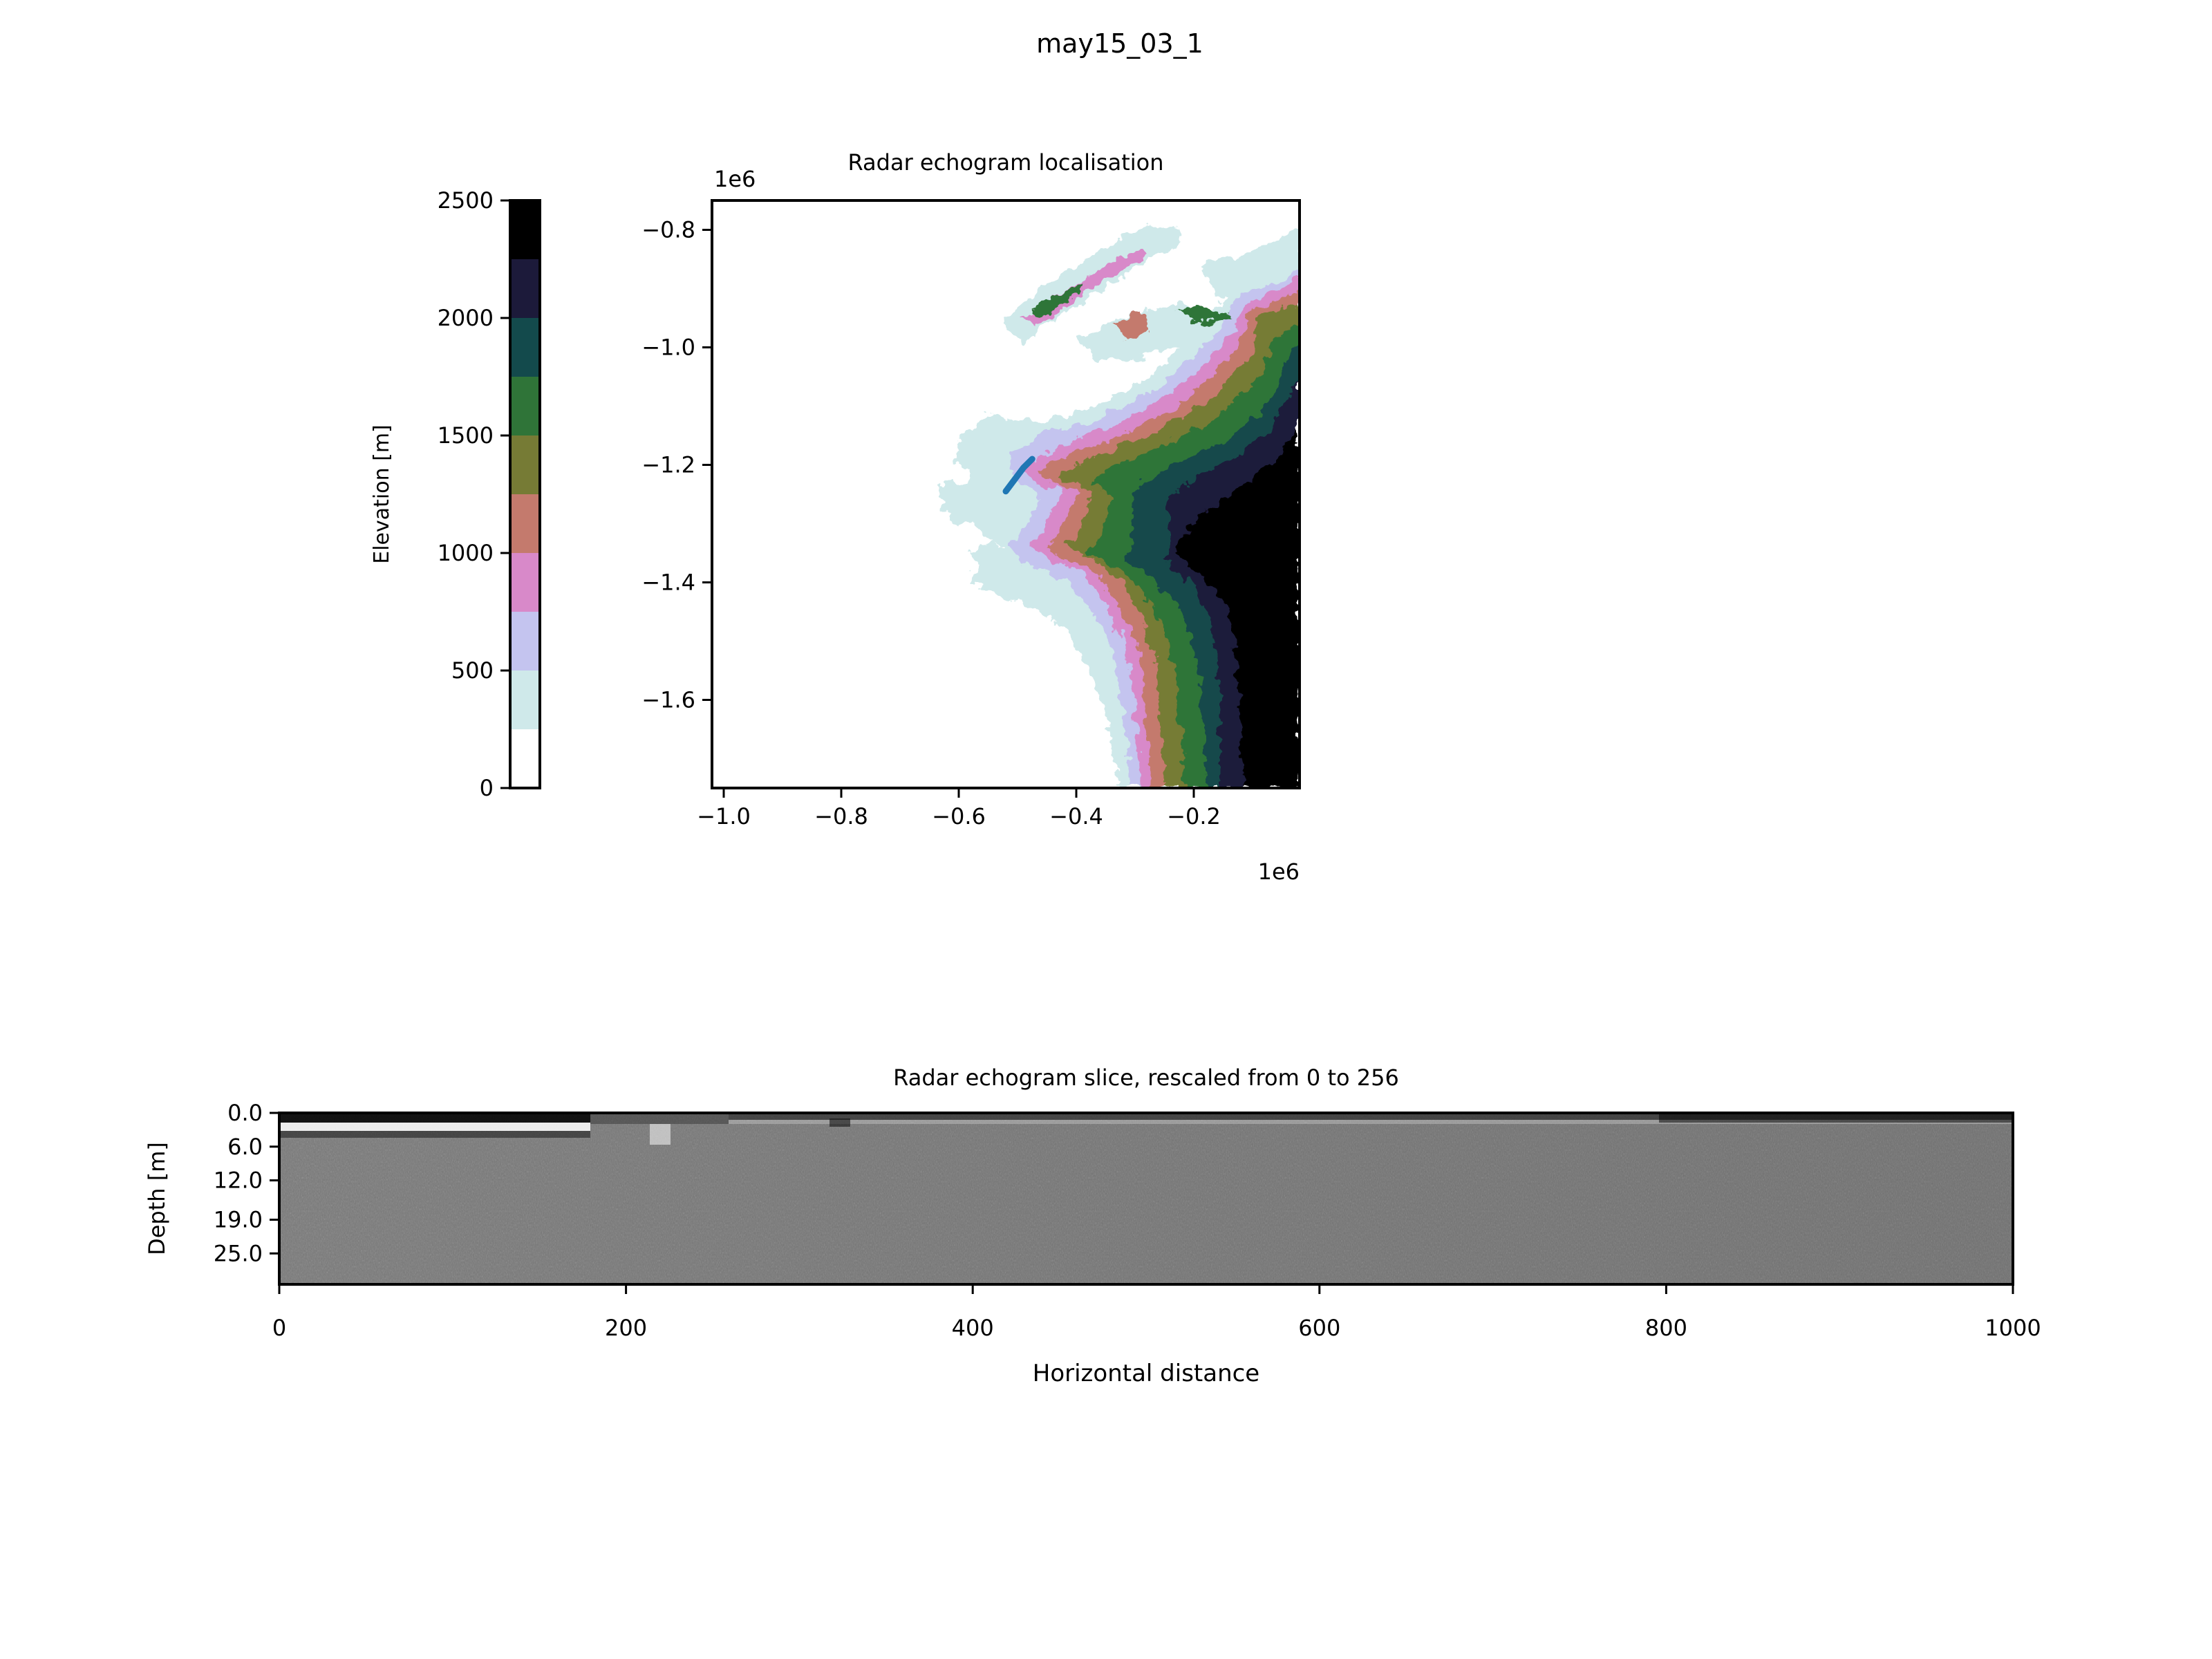 The image size is (2212, 1659). Describe the element at coordinates (466, 201) in the screenshot. I see `colorbar-tick-label: 2500` at that location.